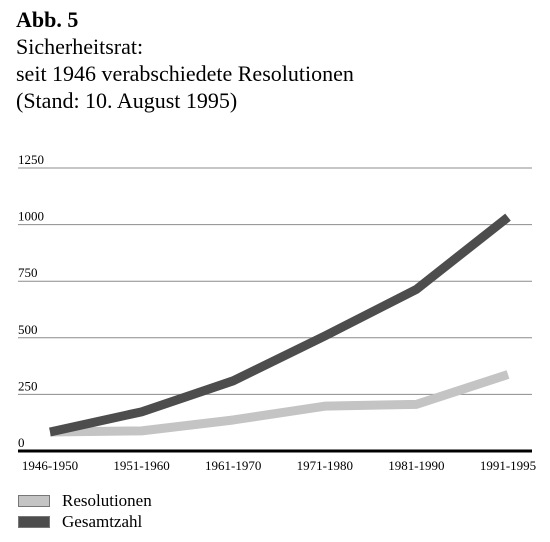 The image size is (550, 542). I want to click on x-tick-label-1946-1950: 1946-1950, so click(50, 465).